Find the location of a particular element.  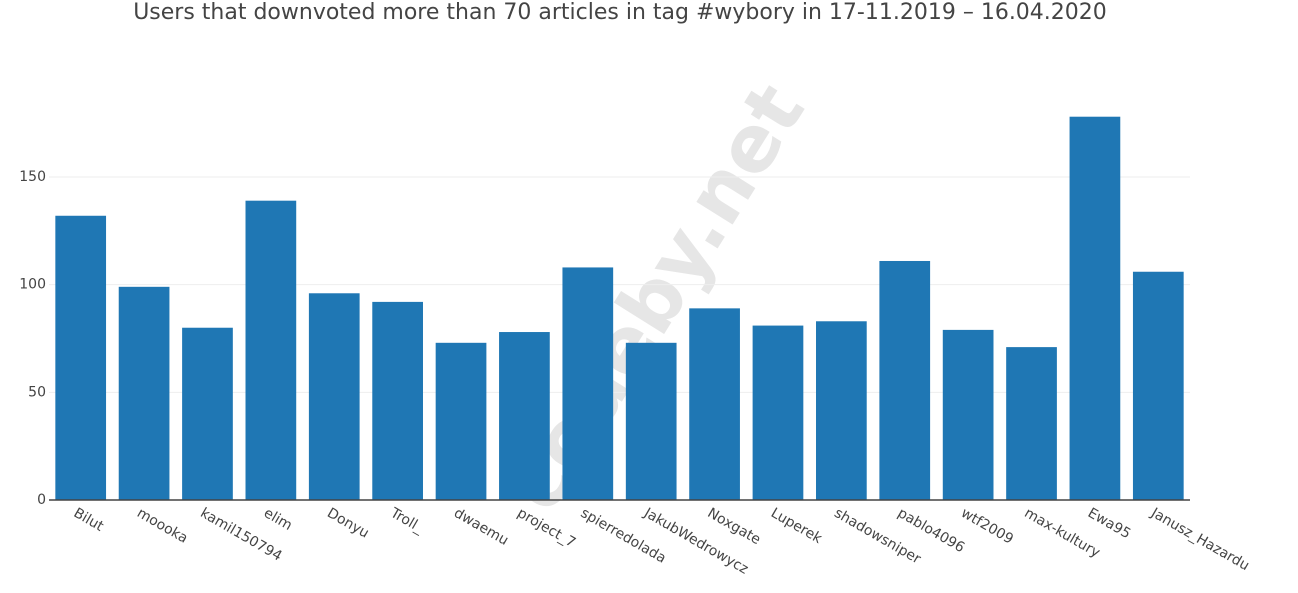

y-tick-label: 150 is located at coordinates (32, 177).